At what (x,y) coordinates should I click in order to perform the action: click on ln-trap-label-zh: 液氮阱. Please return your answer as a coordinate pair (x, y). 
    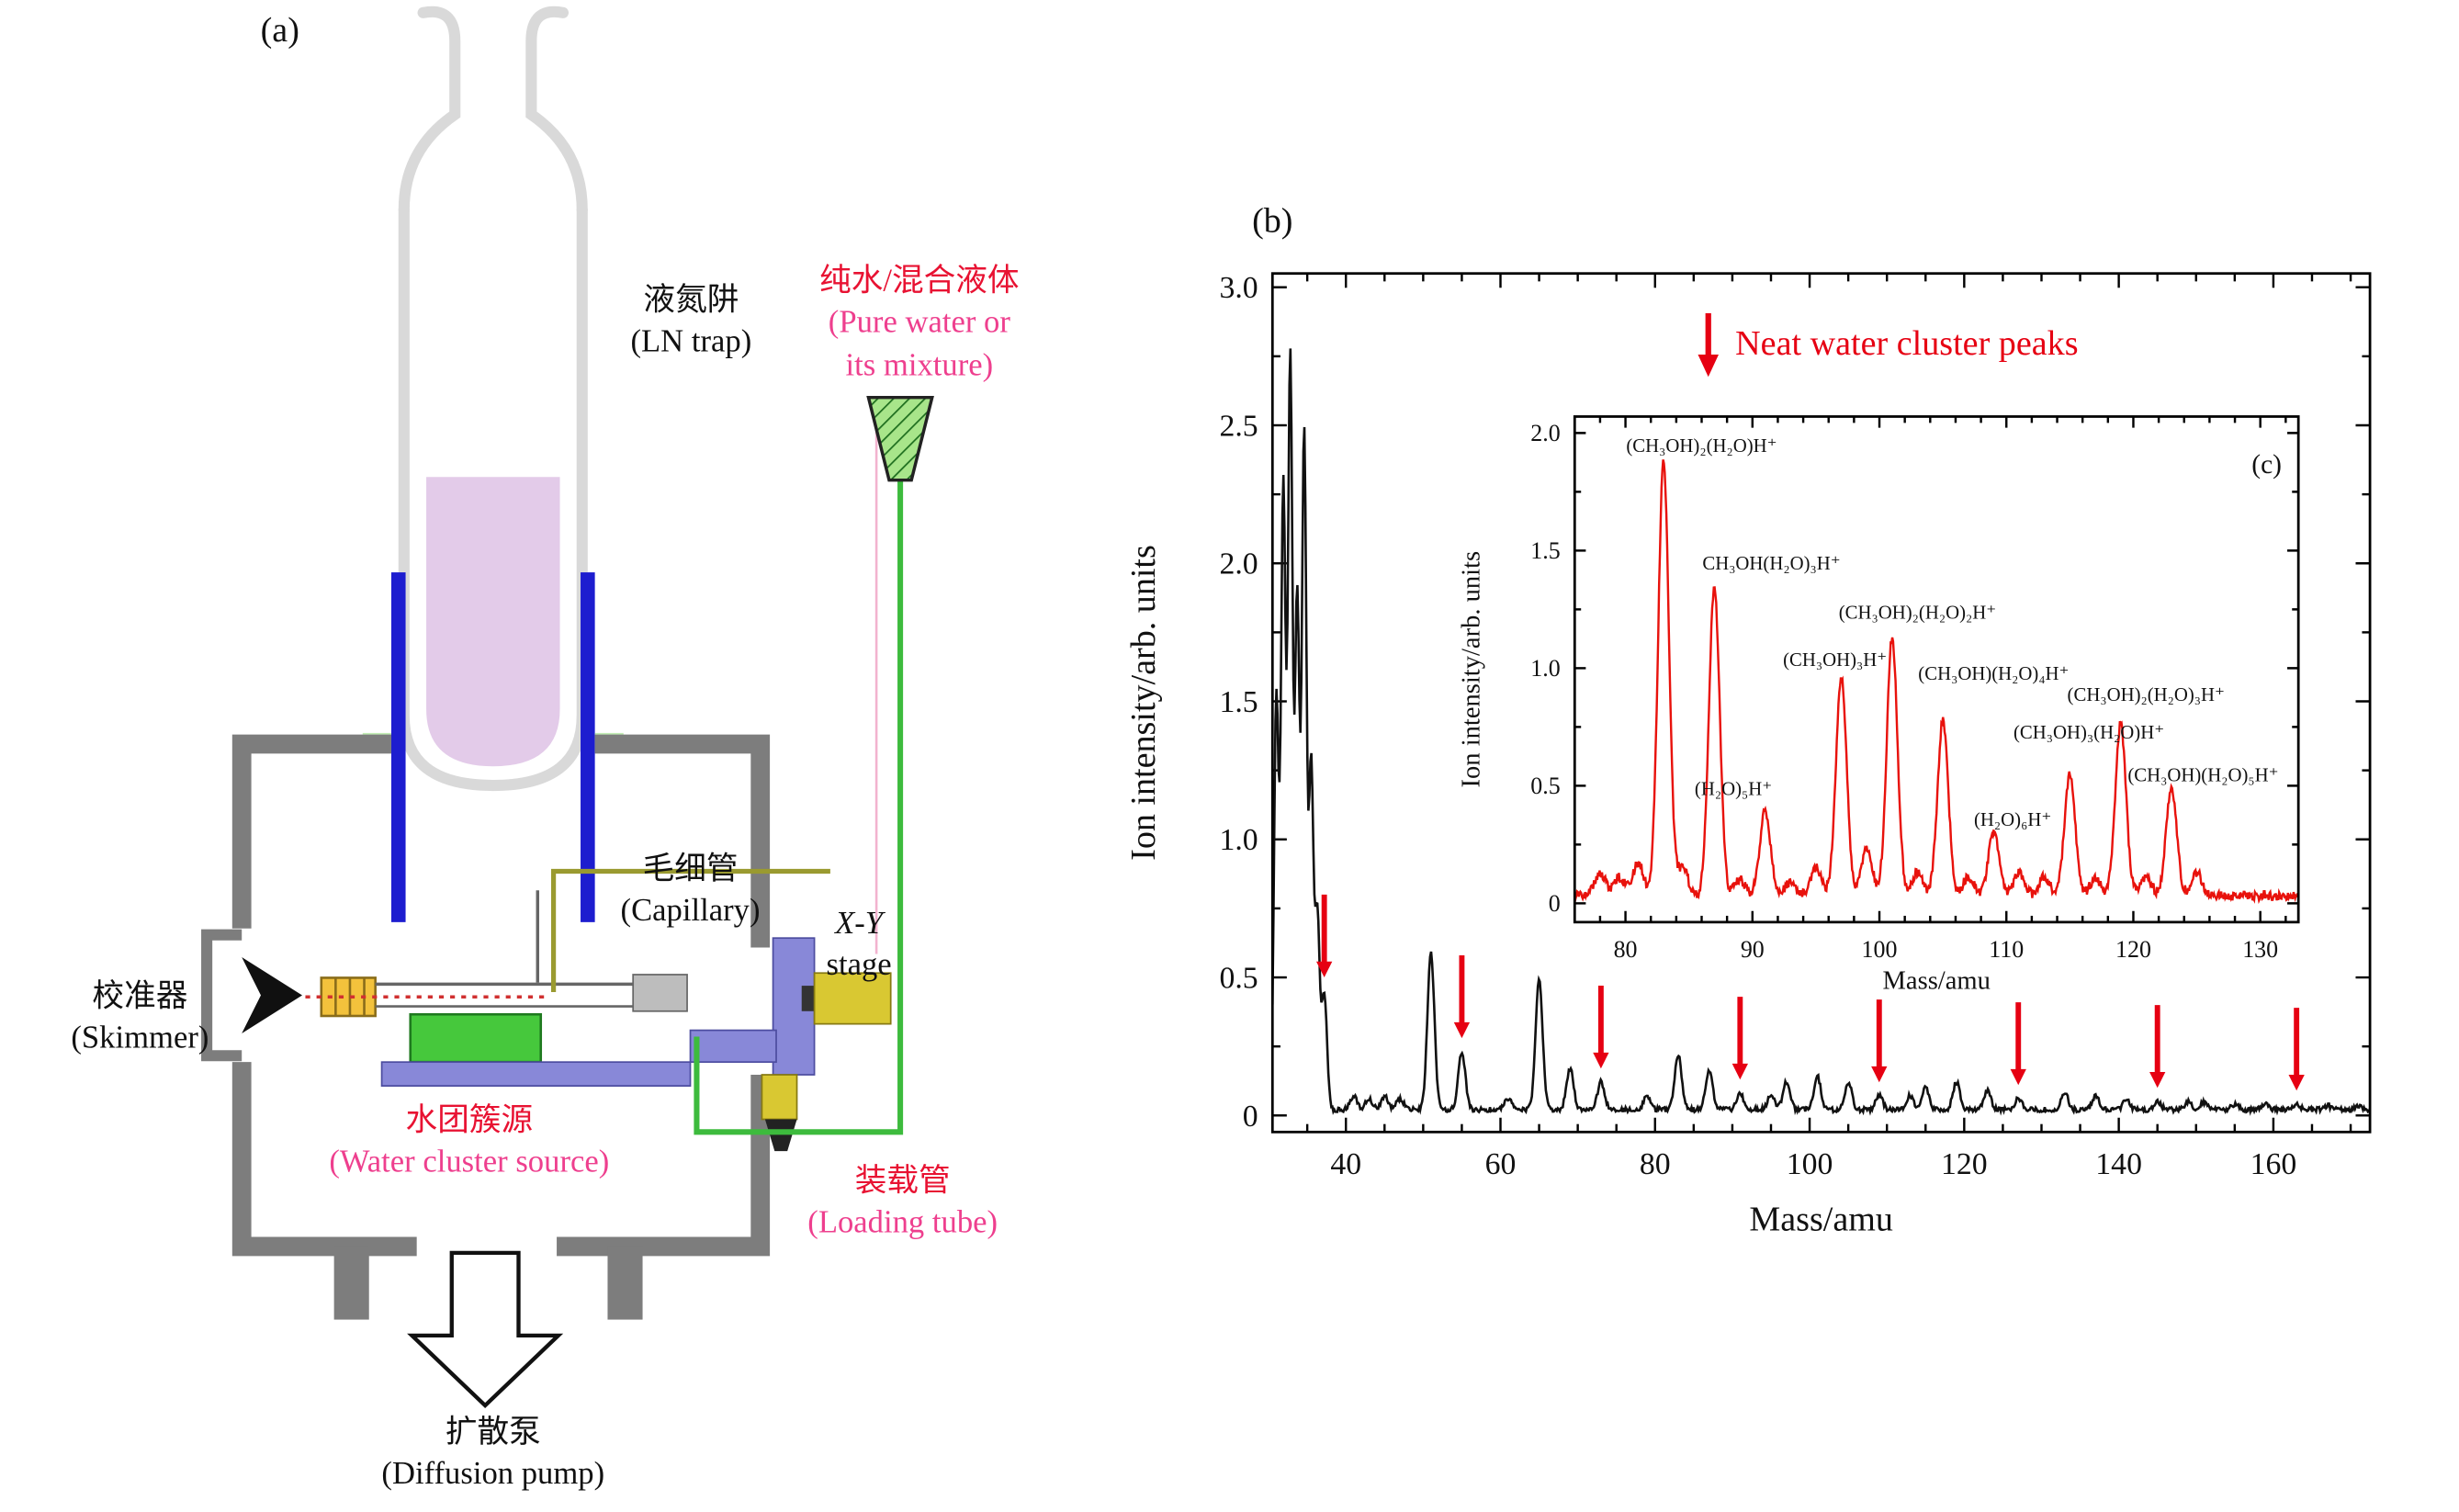
    Looking at the image, I should click on (691, 301).